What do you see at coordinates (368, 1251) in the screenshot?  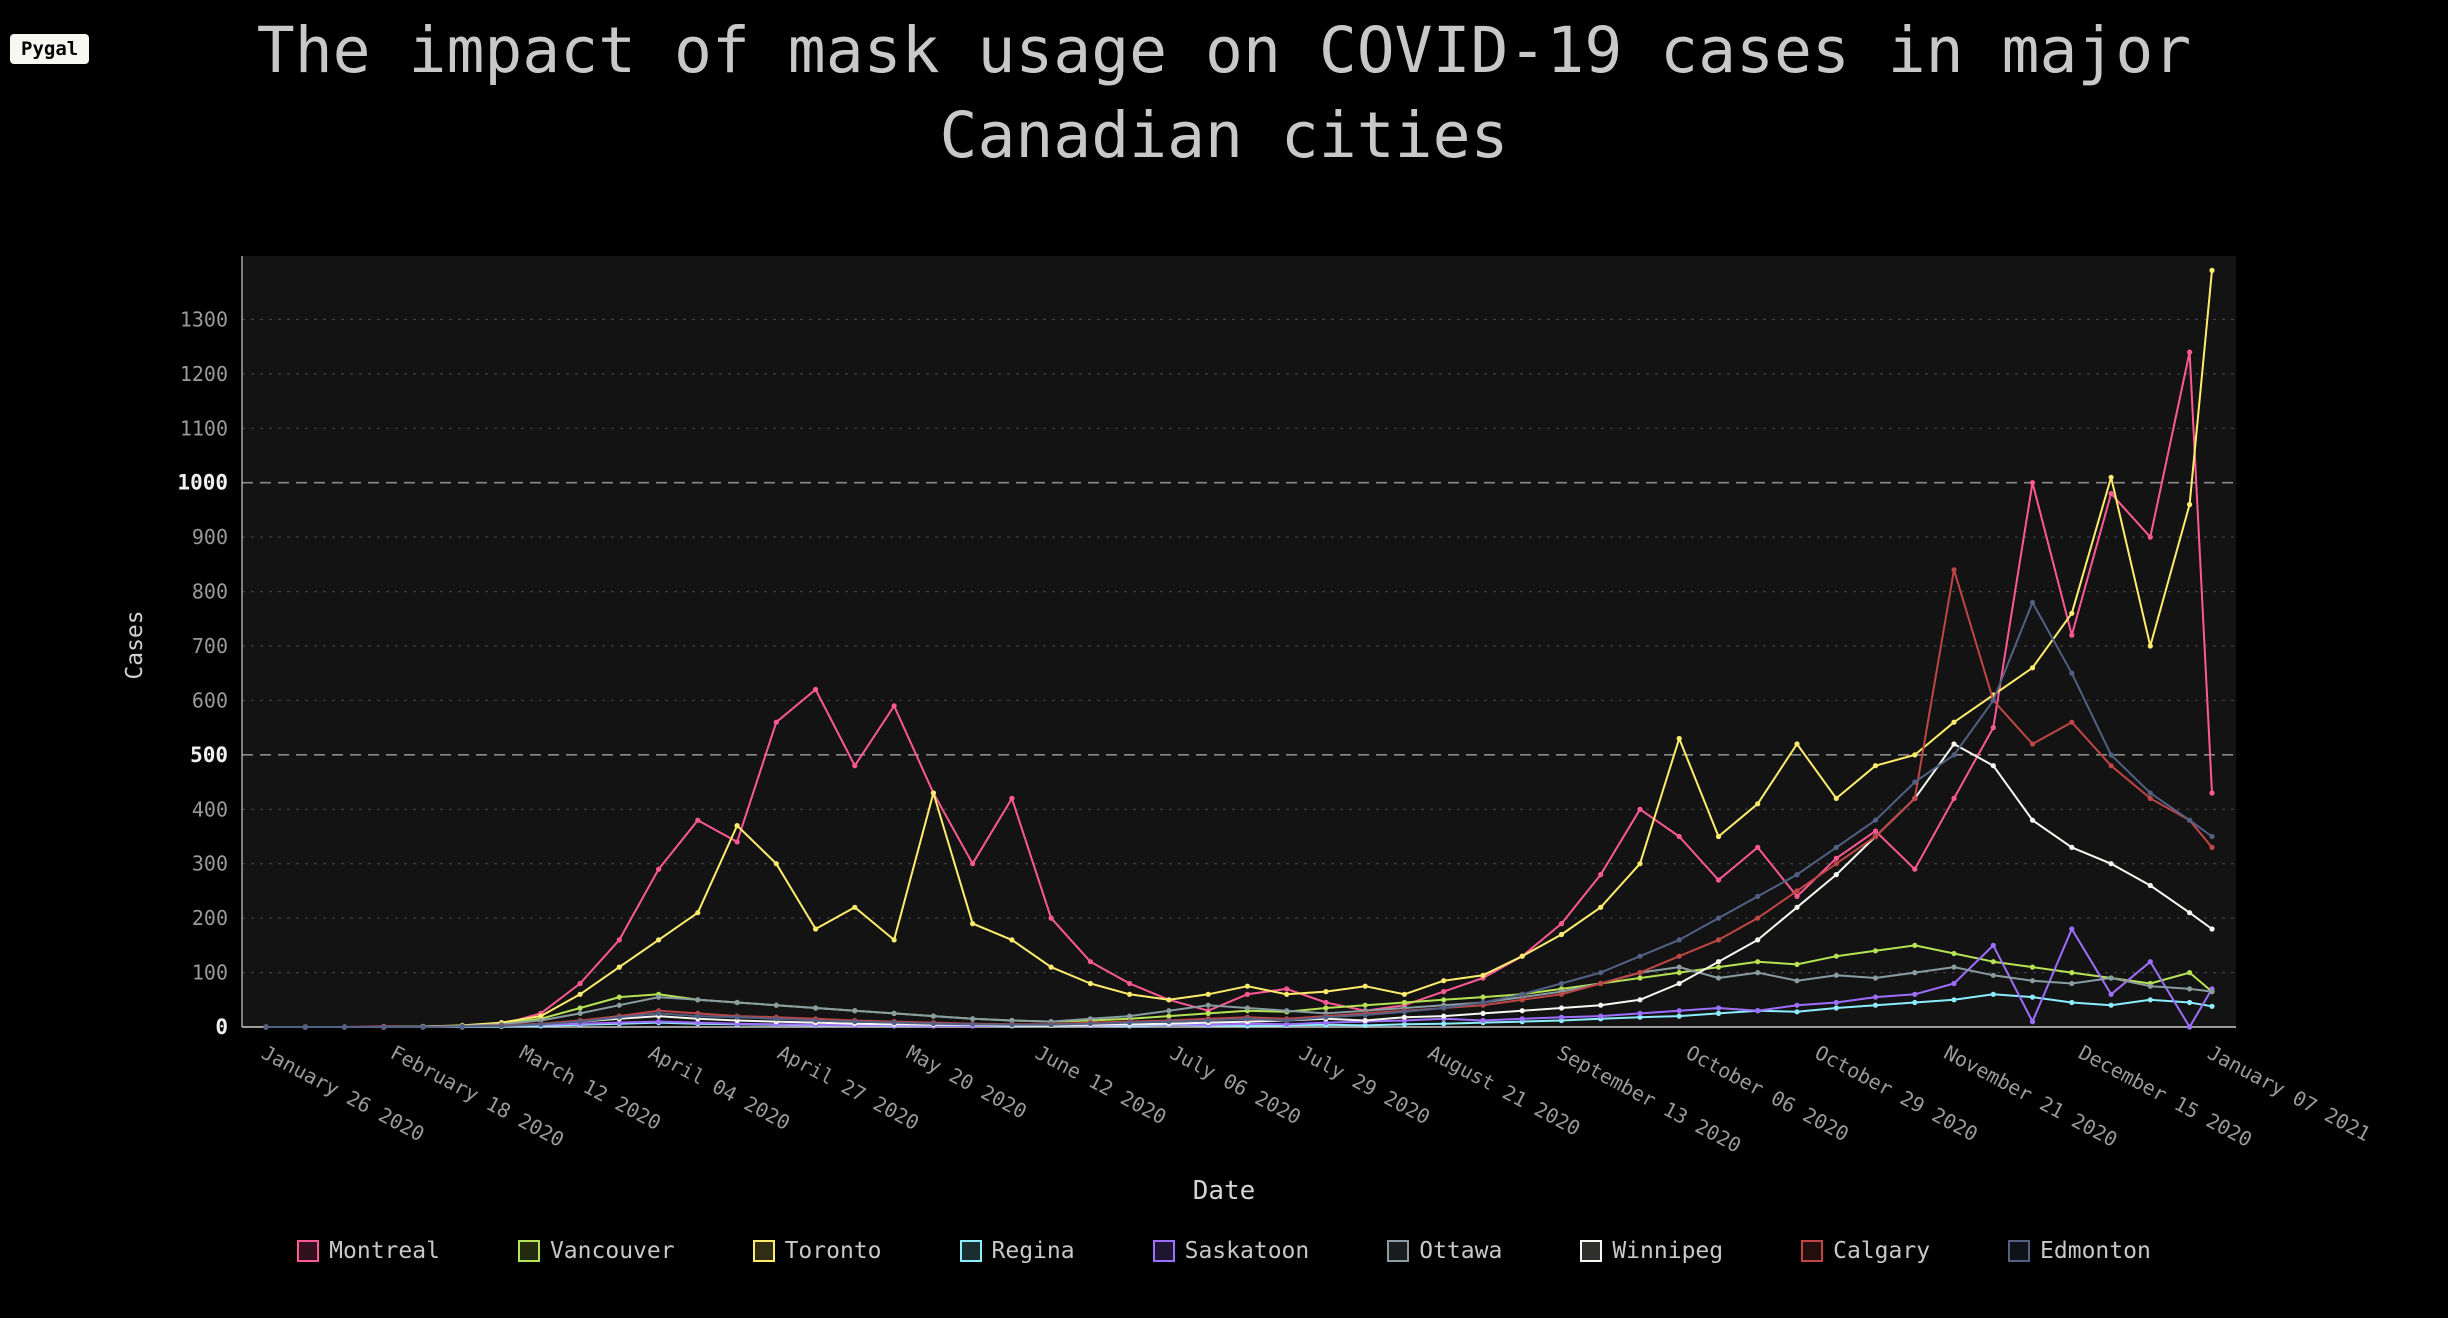 I see `legend-item-montreal: Montreal` at bounding box center [368, 1251].